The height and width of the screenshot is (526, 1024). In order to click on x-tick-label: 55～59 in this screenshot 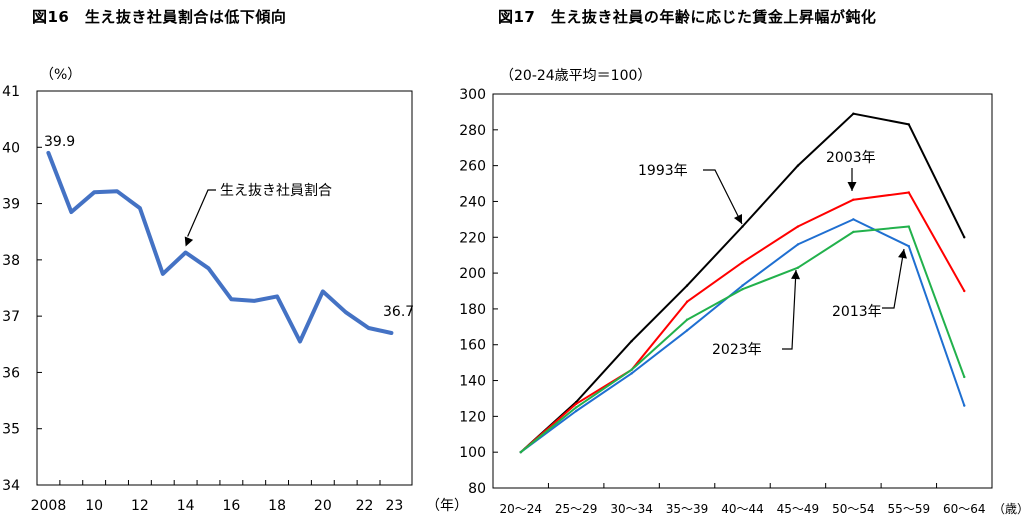, I will do `click(909, 509)`.